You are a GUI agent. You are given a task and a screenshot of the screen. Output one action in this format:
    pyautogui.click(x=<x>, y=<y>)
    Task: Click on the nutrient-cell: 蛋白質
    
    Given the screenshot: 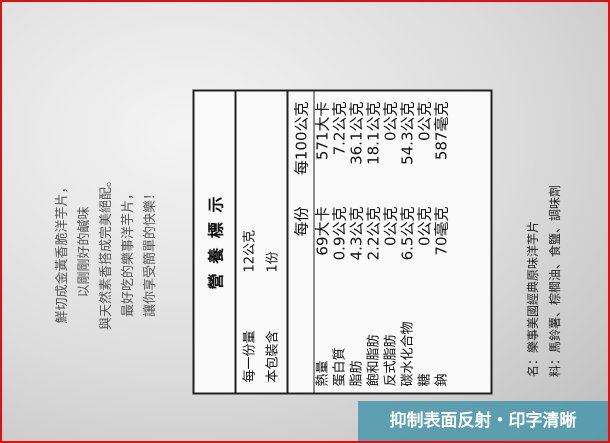 What is the action you would take?
    pyautogui.click(x=340, y=367)
    